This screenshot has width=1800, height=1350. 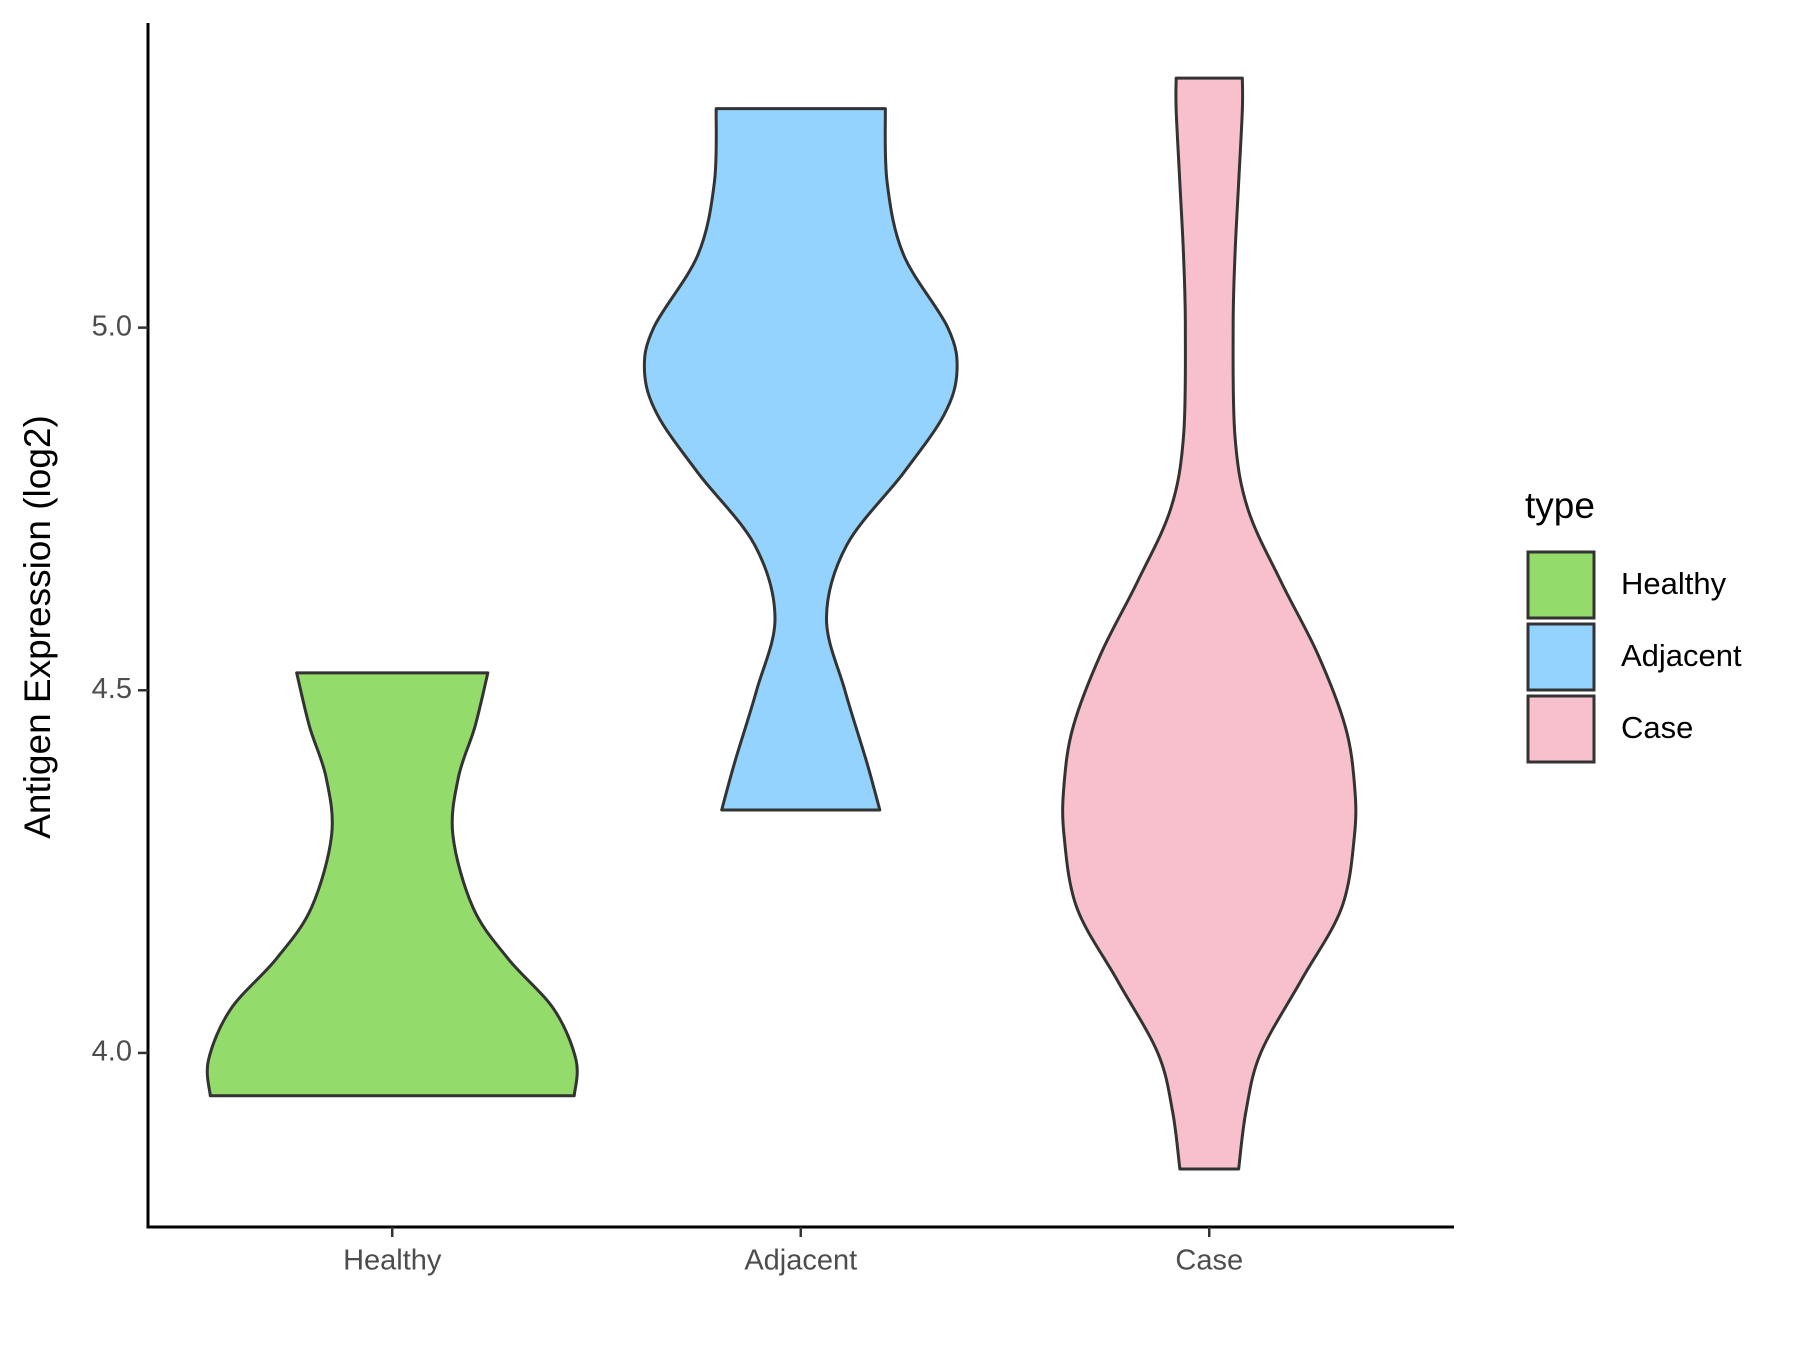 What do you see at coordinates (112, 689) in the screenshot?
I see `y-tick-label: 4.5` at bounding box center [112, 689].